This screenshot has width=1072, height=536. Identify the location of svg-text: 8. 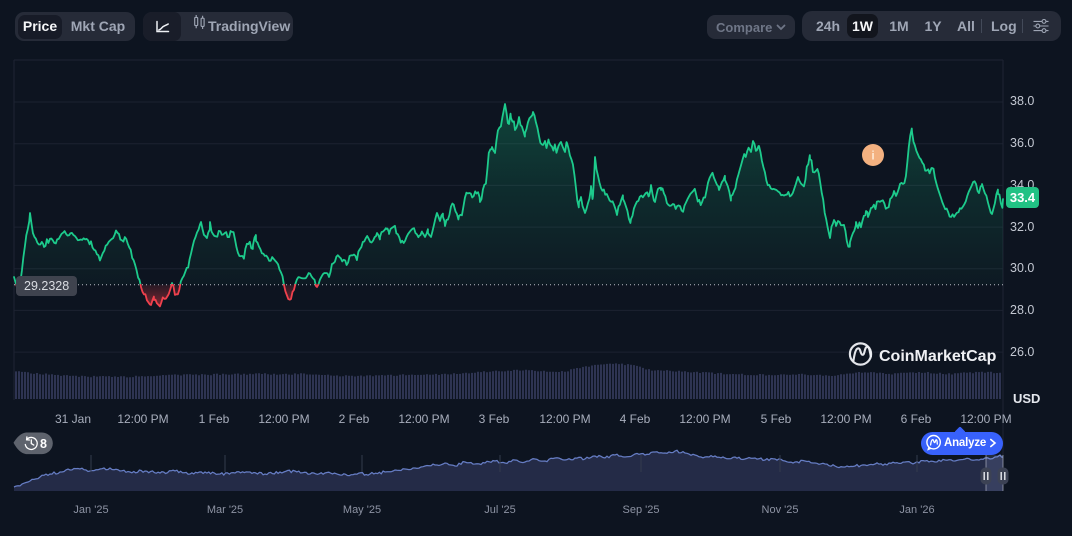
(43, 444).